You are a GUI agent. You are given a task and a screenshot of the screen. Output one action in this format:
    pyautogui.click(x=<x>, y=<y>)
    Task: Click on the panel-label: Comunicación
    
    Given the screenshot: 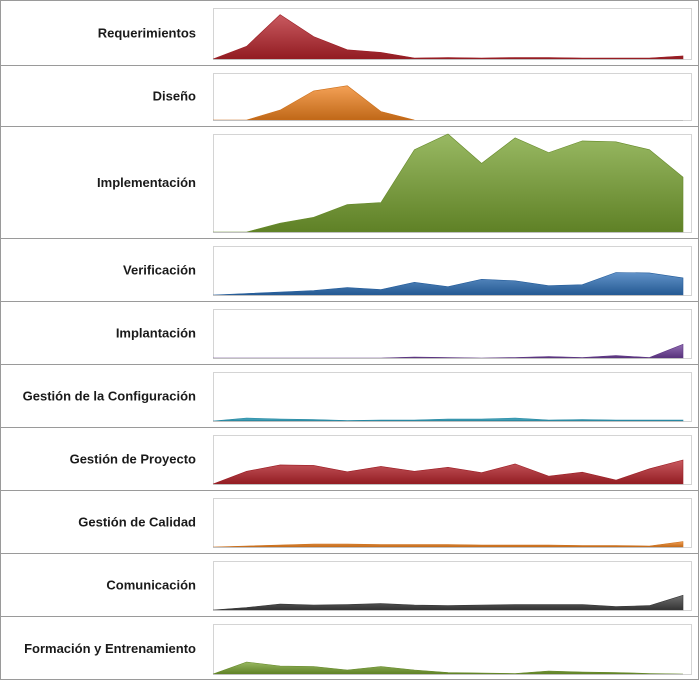 What is the action you would take?
    pyautogui.click(x=151, y=585)
    